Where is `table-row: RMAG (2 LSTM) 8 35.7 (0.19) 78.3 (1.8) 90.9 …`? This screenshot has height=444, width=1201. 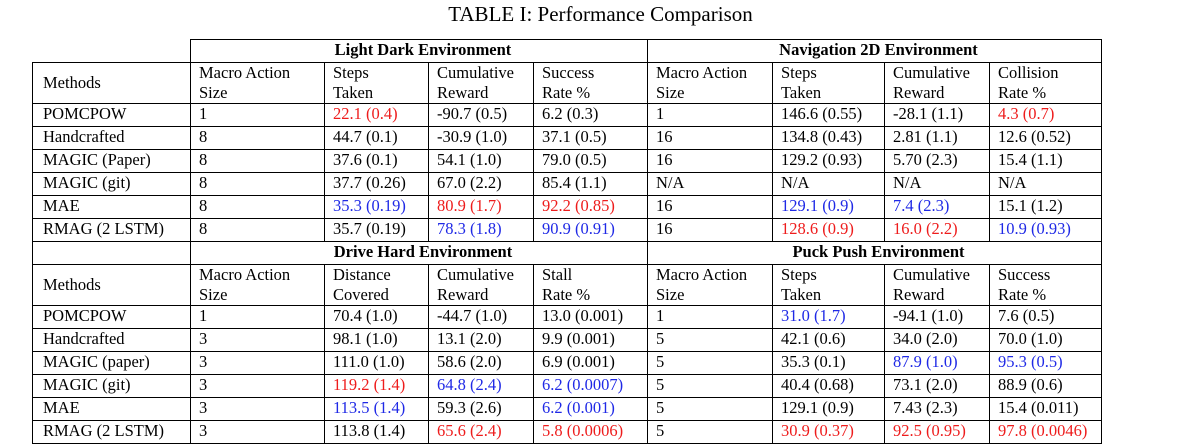 table-row: RMAG (2 LSTM) 8 35.7 (0.19) 78.3 (1.8) 90.9 … is located at coordinates (567, 229).